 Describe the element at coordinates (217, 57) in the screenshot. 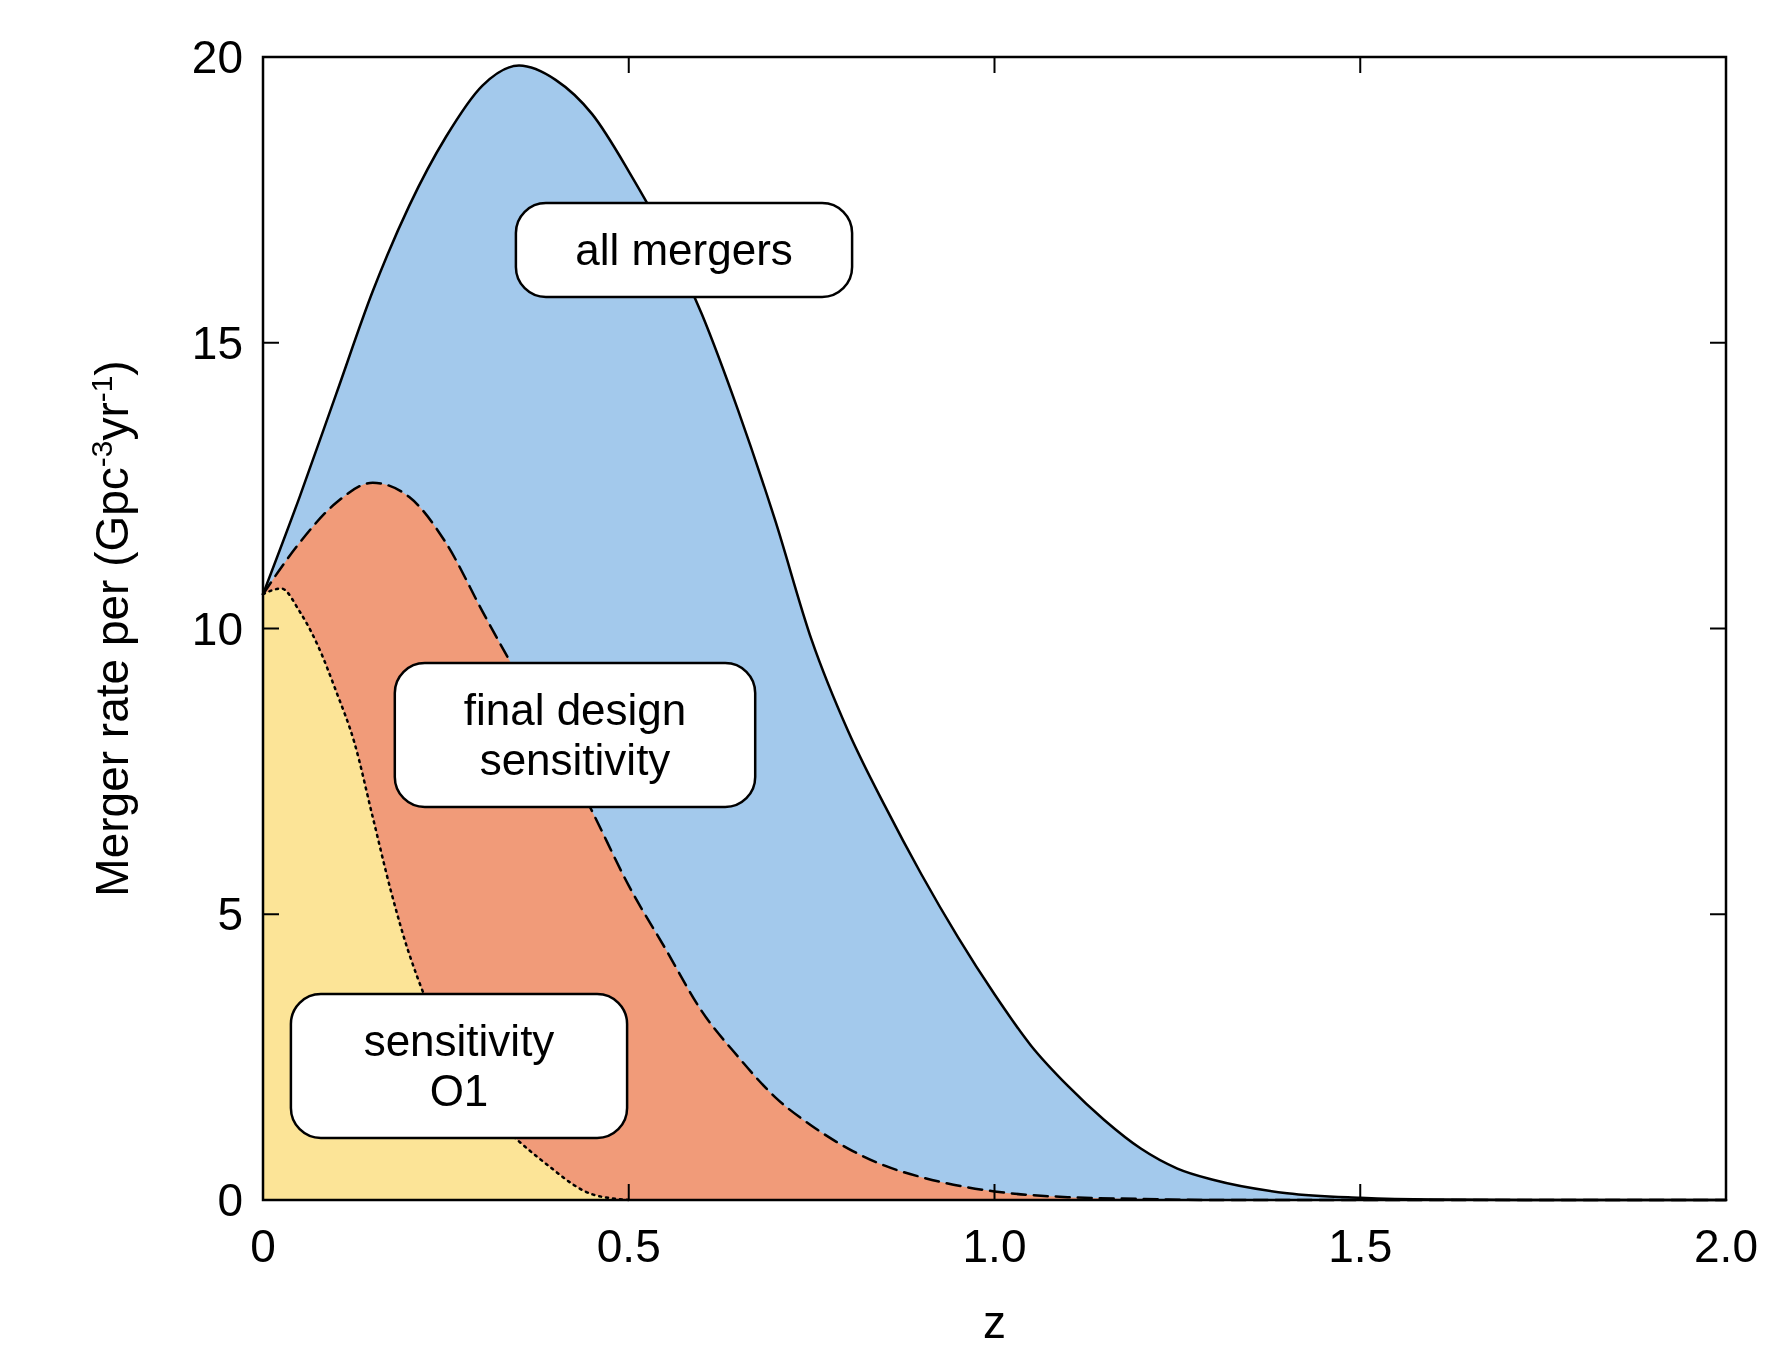

I see `y-tick-label: 20` at that location.